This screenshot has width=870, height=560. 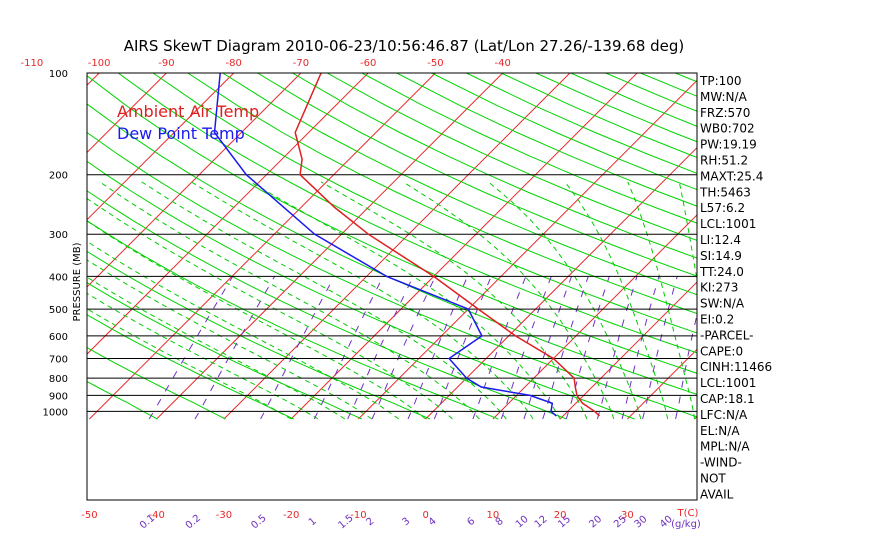 I want to click on index-item: MPL:N/A, so click(x=725, y=447).